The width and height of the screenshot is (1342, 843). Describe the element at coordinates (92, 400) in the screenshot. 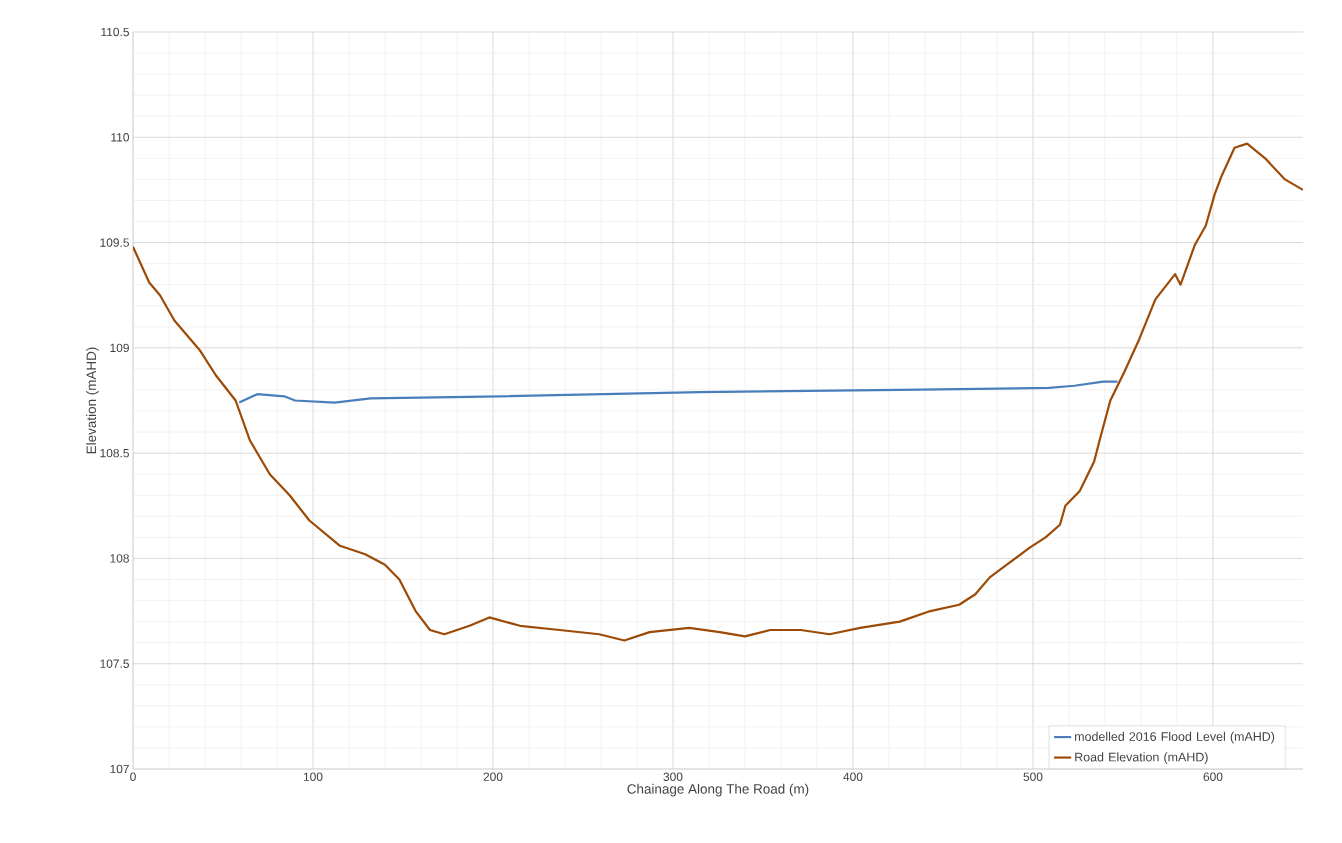

I see `y-axis-title: Elevation (mAHD)` at that location.